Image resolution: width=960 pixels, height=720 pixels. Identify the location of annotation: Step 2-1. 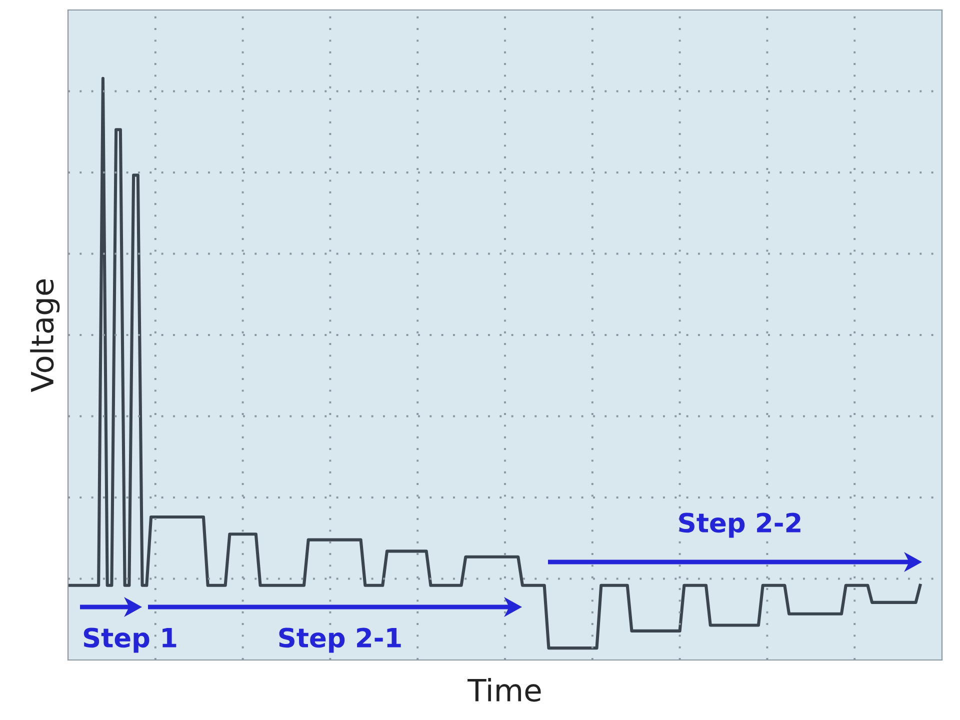
(340, 640).